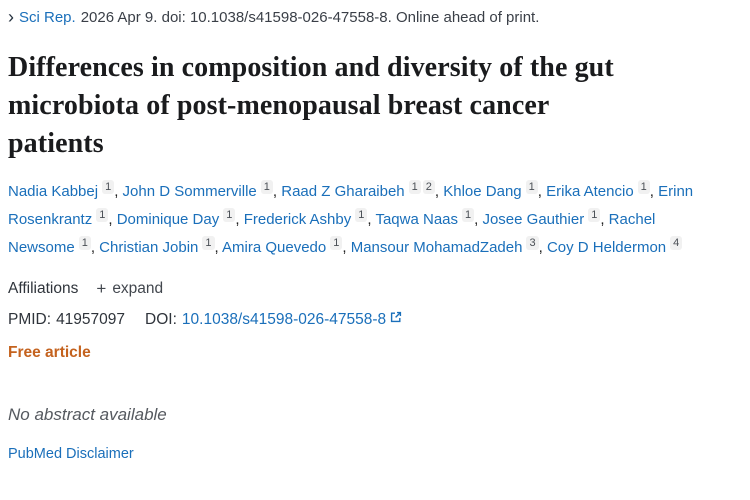 The image size is (750, 500). Describe the element at coordinates (396, 319) in the screenshot. I see `external-link-icon` at that location.